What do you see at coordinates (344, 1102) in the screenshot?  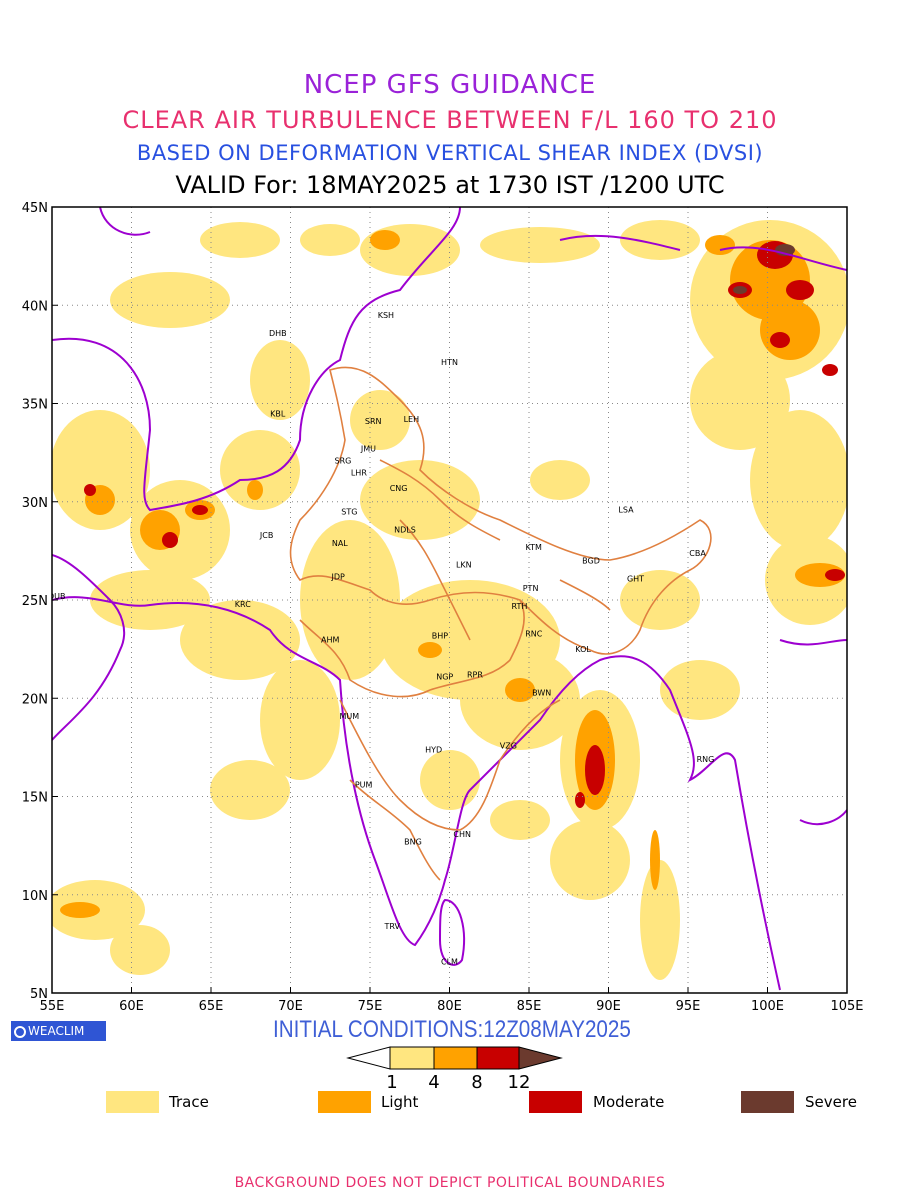 I see `legend-swatch-light` at bounding box center [344, 1102].